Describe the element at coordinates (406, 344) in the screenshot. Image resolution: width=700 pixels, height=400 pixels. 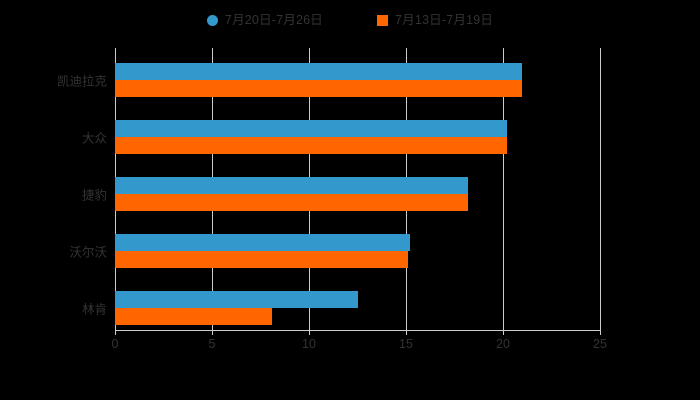
I see `x-axis-label-15: 15` at that location.